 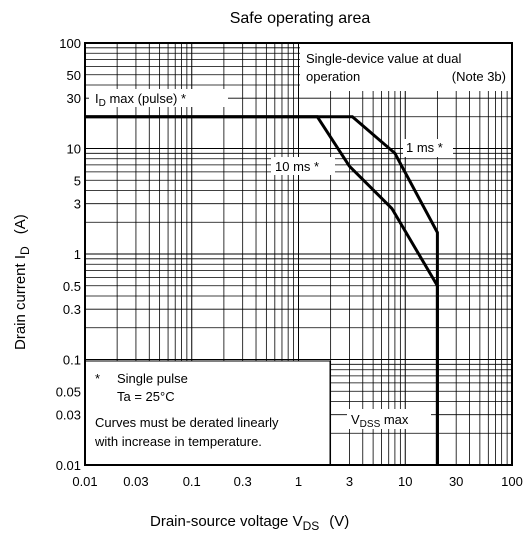 I want to click on id-max-label-sub: D, so click(x=102, y=103).